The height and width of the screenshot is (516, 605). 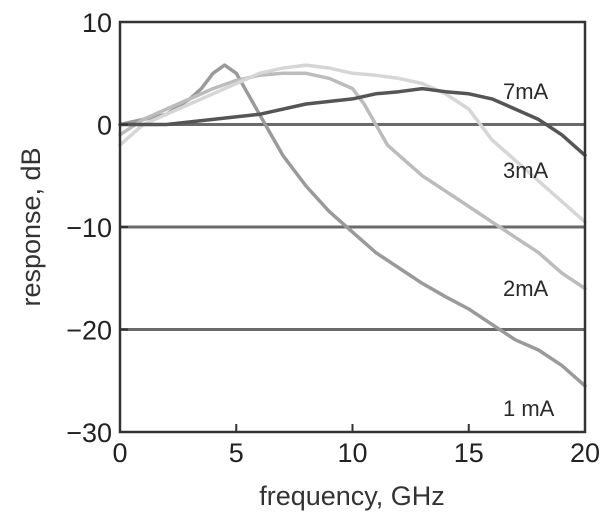 What do you see at coordinates (526, 170) in the screenshot?
I see `series-label-3ma: 3mA` at bounding box center [526, 170].